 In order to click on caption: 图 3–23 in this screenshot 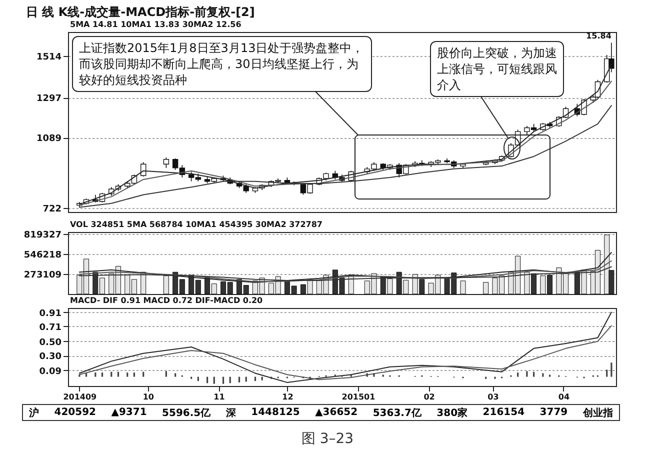, I will do `click(327, 439)`.